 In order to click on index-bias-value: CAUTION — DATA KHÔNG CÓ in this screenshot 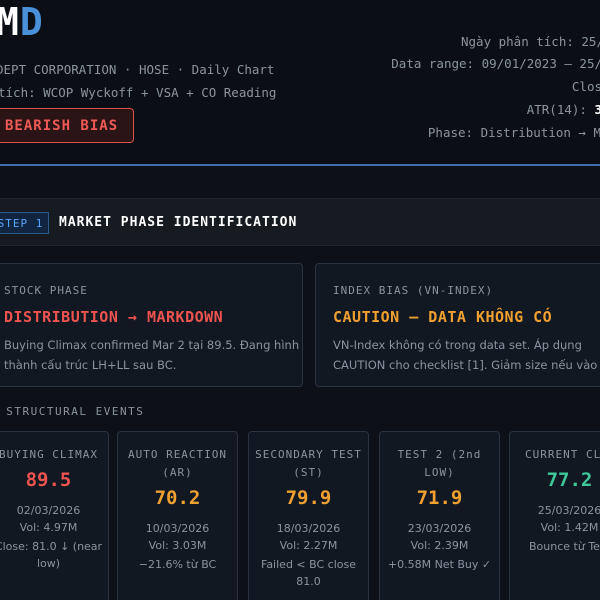, I will do `click(443, 317)`.